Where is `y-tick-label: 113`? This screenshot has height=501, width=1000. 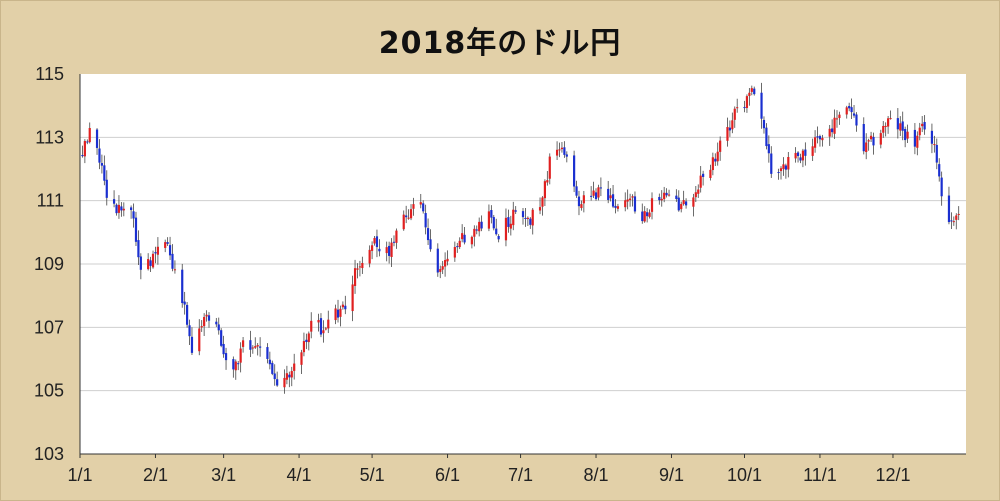
y-tick-label: 113 is located at coordinates (49, 137).